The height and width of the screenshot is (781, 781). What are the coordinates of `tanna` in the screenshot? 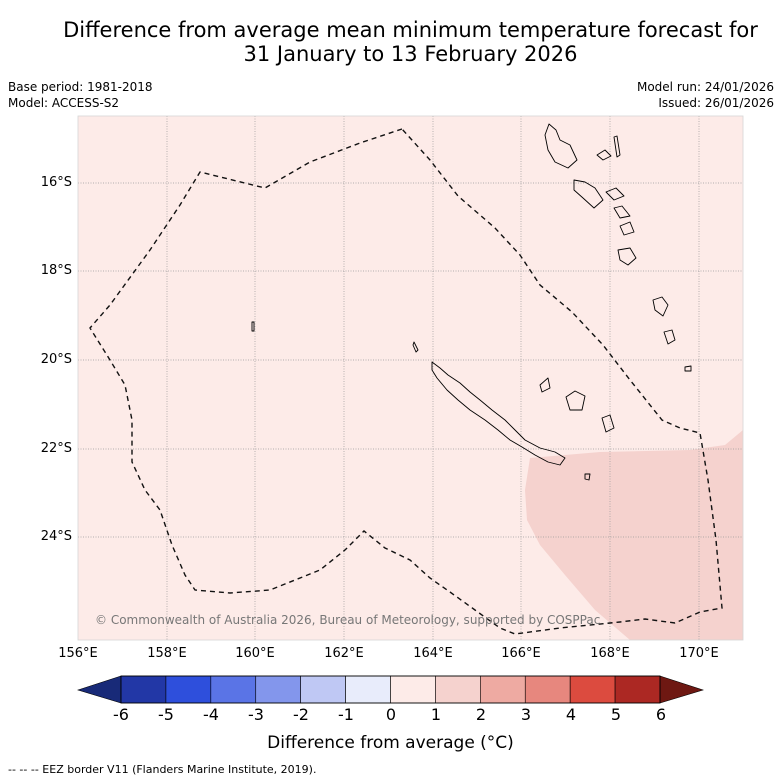 It's located at (660, 306).